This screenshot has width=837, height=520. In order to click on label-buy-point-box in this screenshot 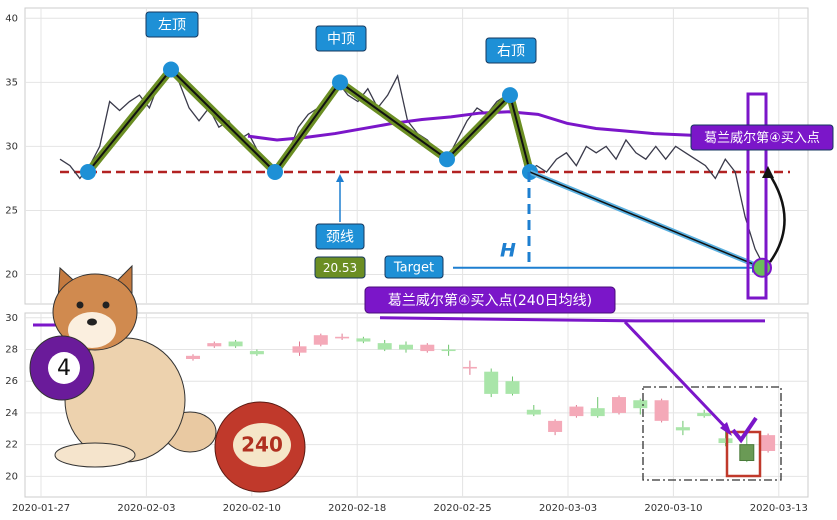, I will do `click(762, 137)`.